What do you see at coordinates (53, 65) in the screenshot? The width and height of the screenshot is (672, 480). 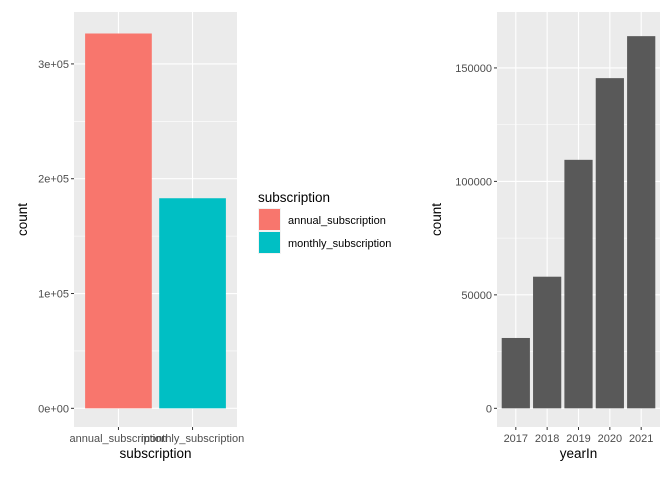 I see `y-tick-label: 3e+05` at bounding box center [53, 65].